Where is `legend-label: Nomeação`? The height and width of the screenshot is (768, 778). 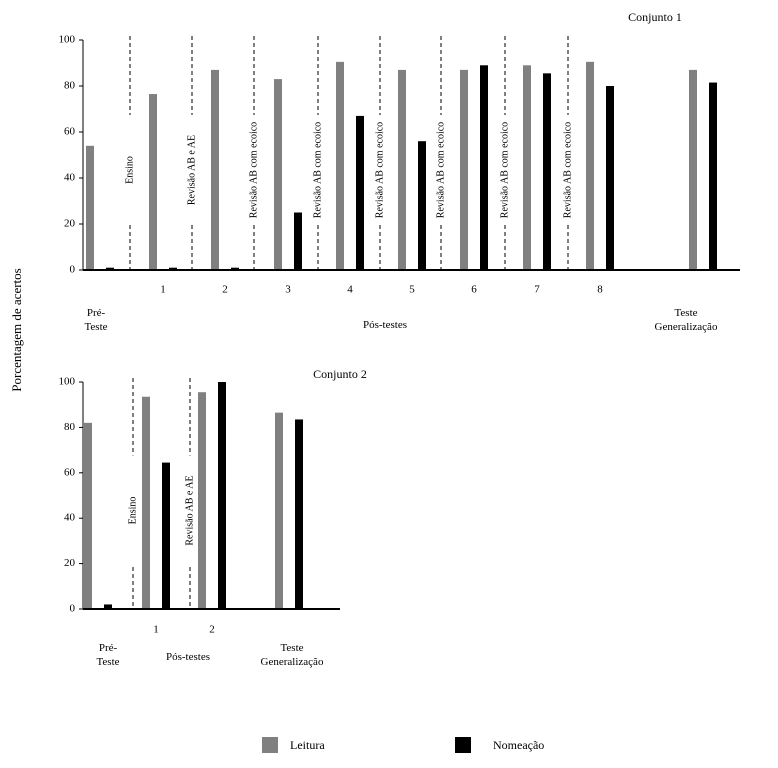 legend-label: Nomeação is located at coordinates (518, 745).